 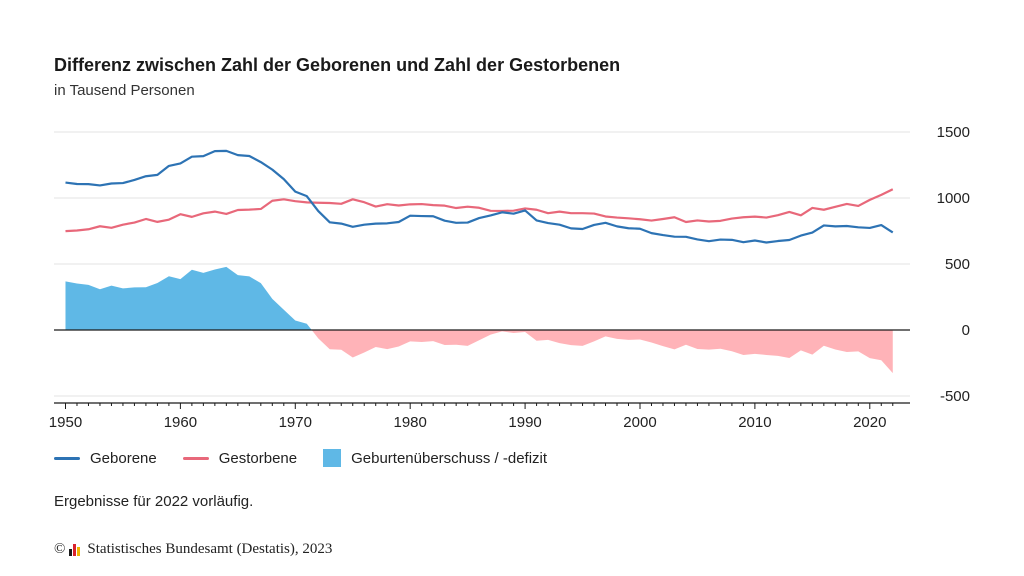 What do you see at coordinates (479, 298) in the screenshot?
I see `surplus-area` at bounding box center [479, 298].